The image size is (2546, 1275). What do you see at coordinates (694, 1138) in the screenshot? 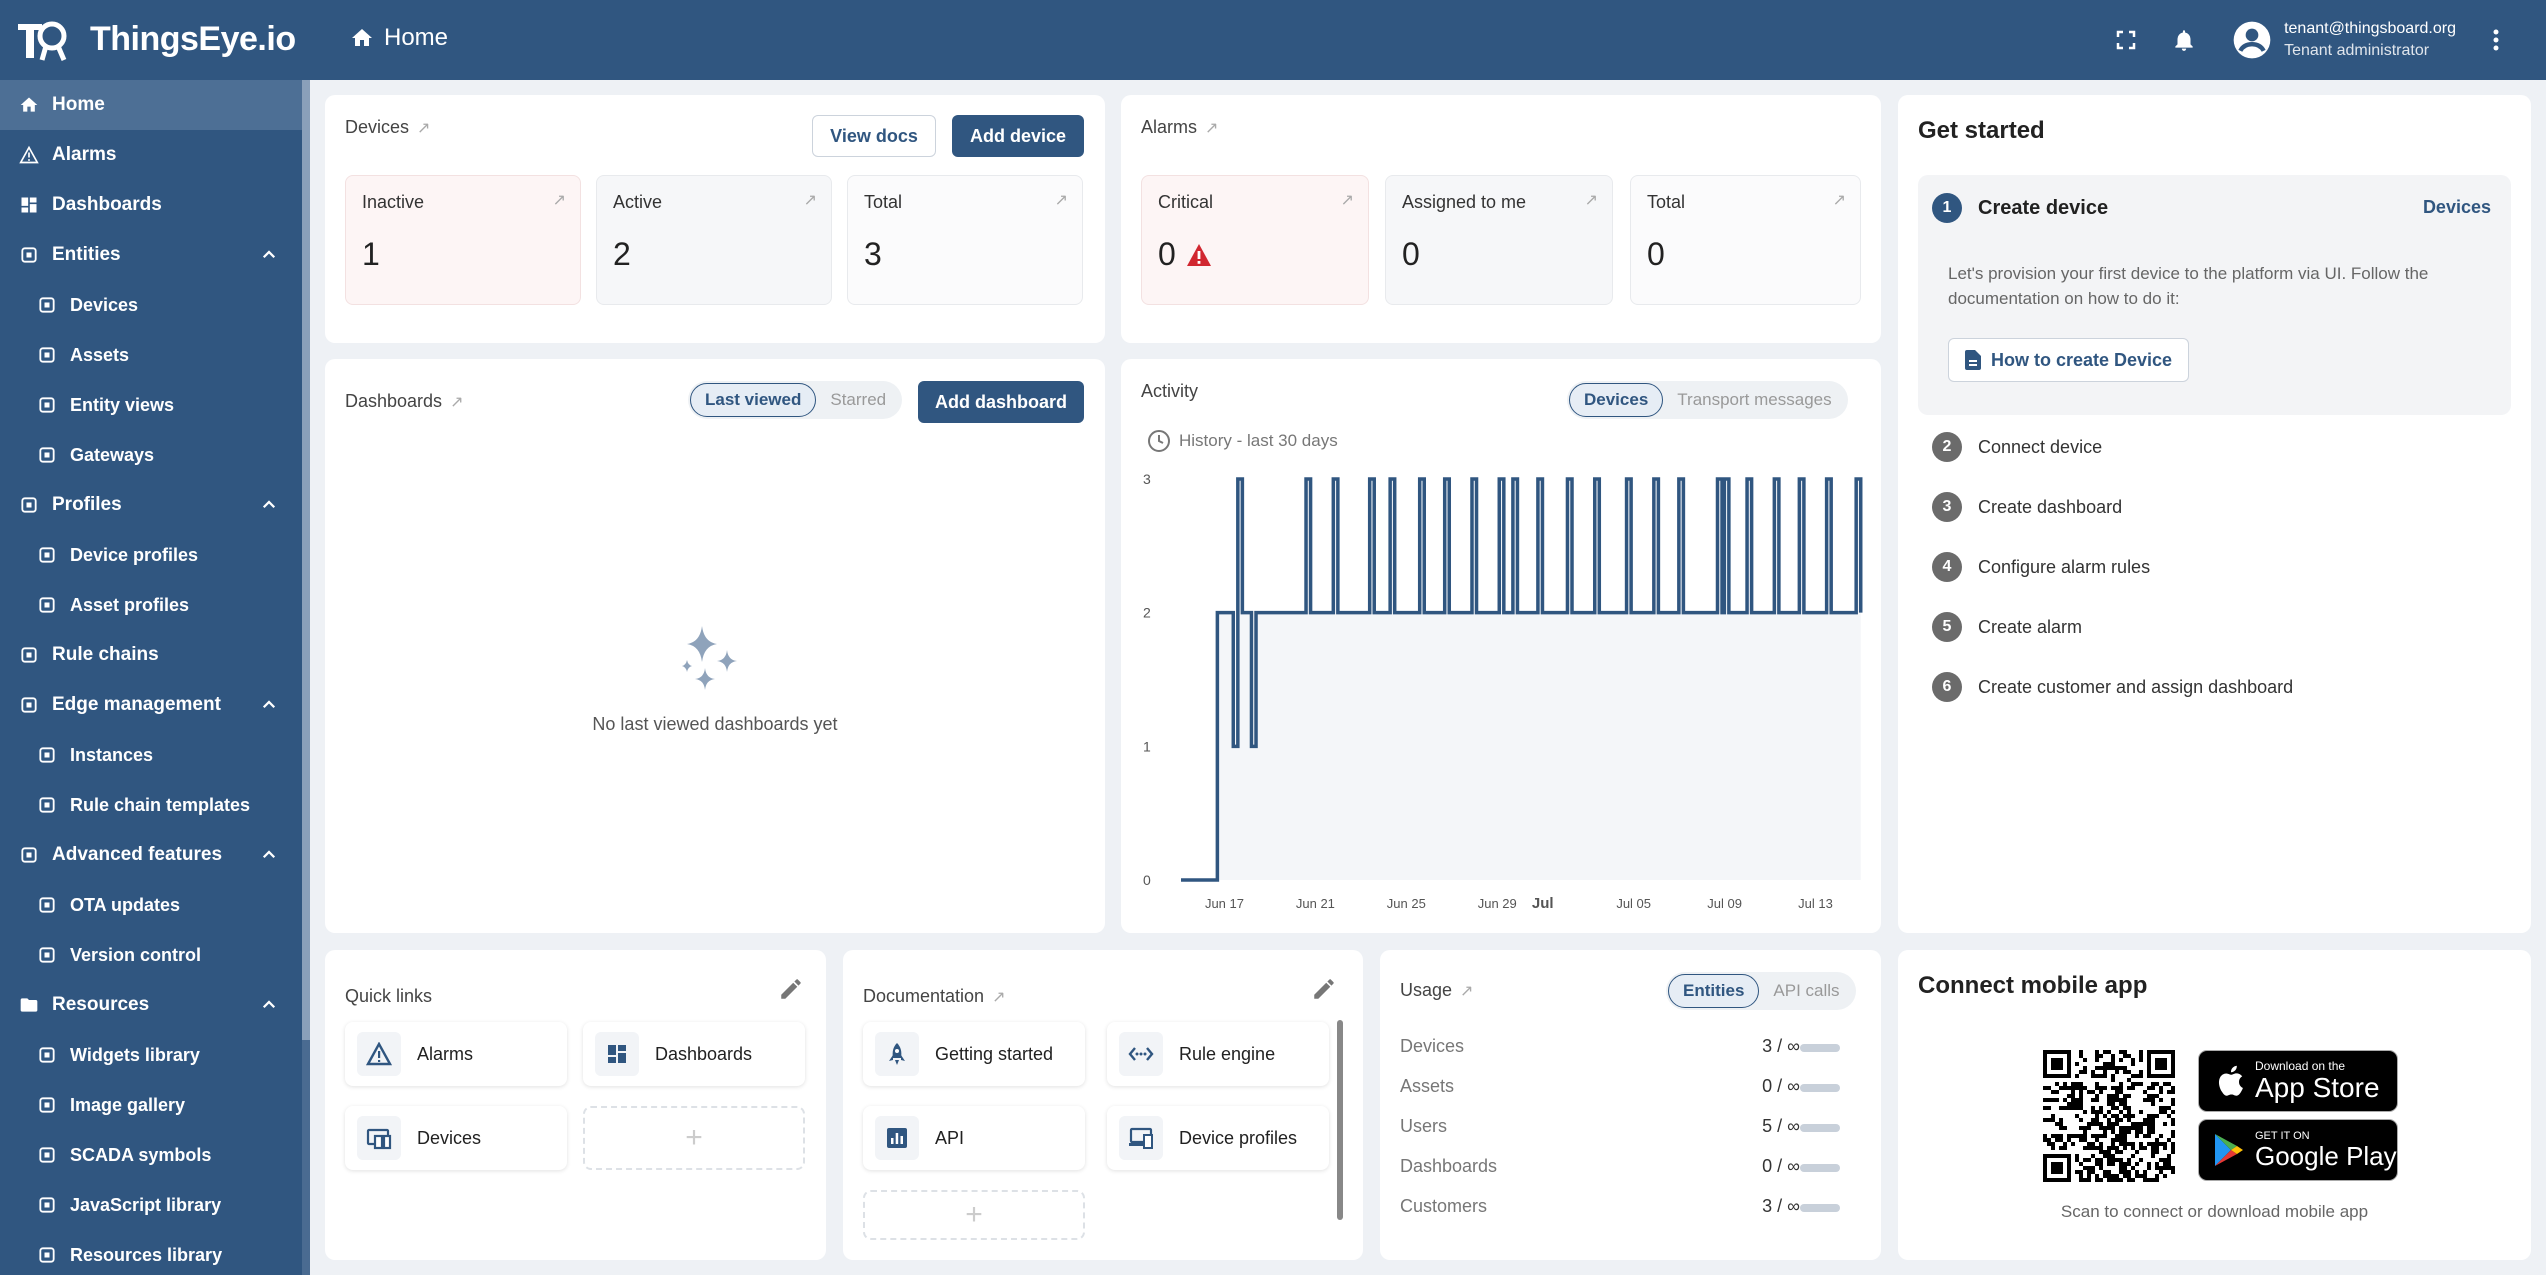
I see `add-quick-link-button: +` at bounding box center [694, 1138].